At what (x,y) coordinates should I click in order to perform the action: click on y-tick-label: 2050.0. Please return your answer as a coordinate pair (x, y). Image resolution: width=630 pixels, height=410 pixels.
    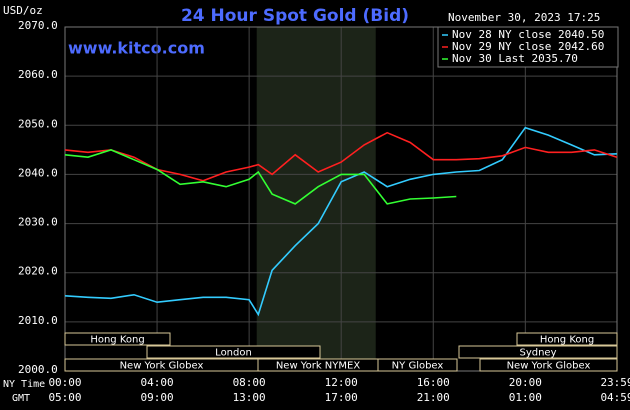
    Looking at the image, I should click on (38, 123).